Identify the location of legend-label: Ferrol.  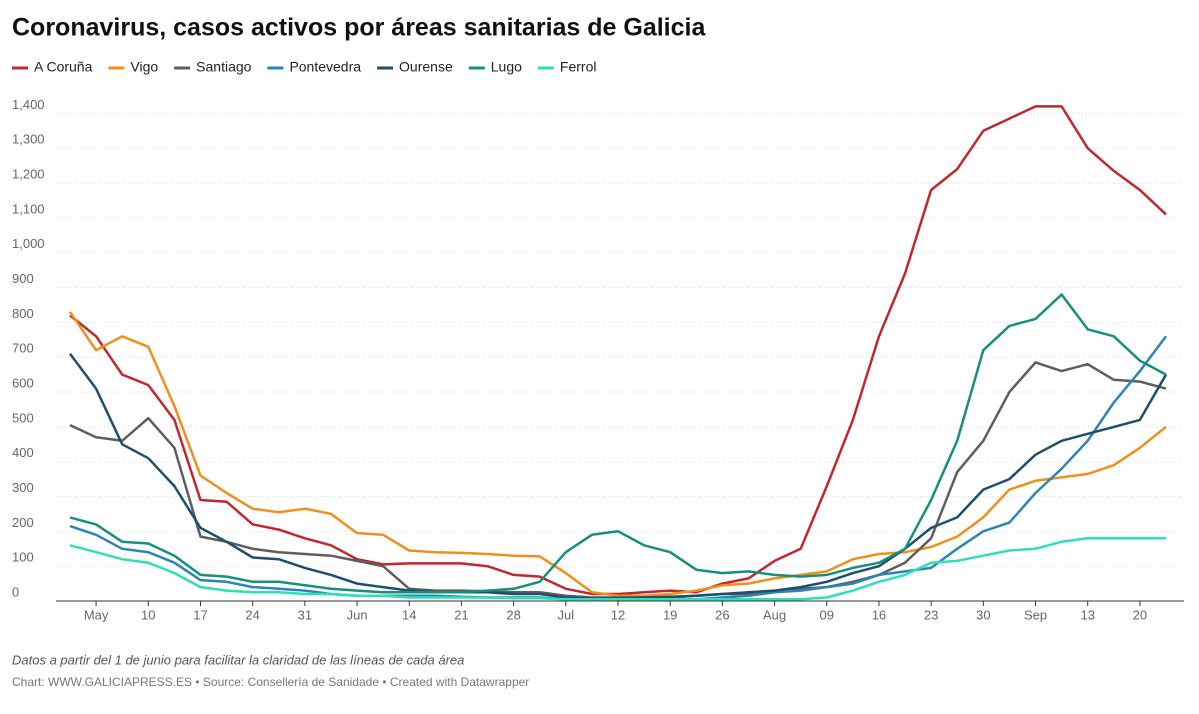
(578, 67).